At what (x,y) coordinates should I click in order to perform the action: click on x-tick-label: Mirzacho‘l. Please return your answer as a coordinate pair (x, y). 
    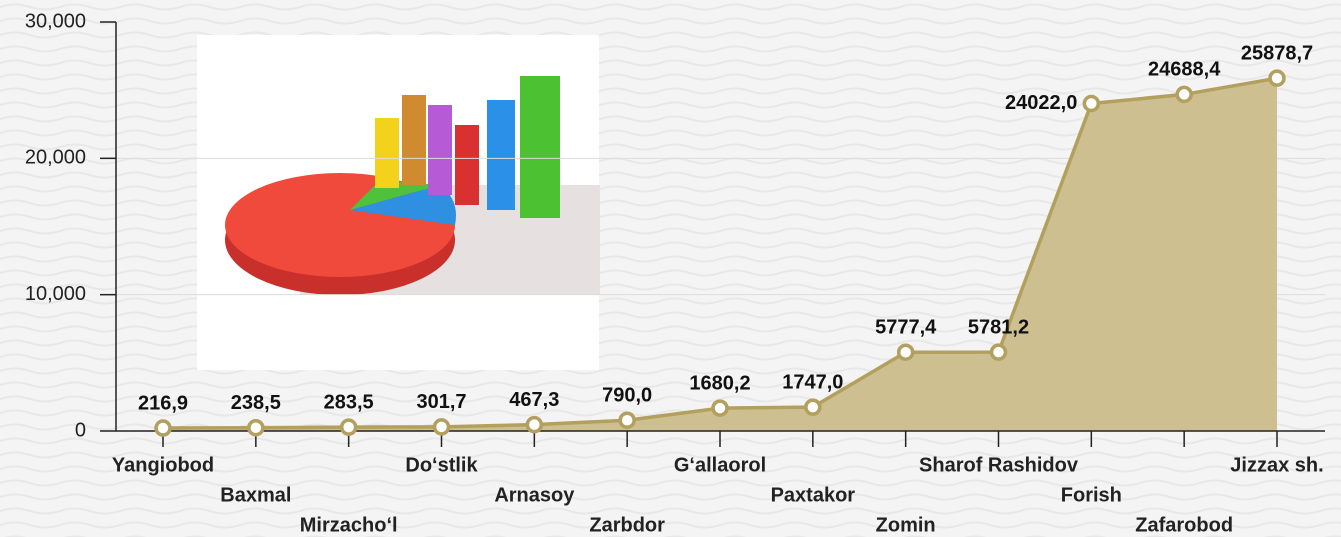
    Looking at the image, I should click on (349, 525).